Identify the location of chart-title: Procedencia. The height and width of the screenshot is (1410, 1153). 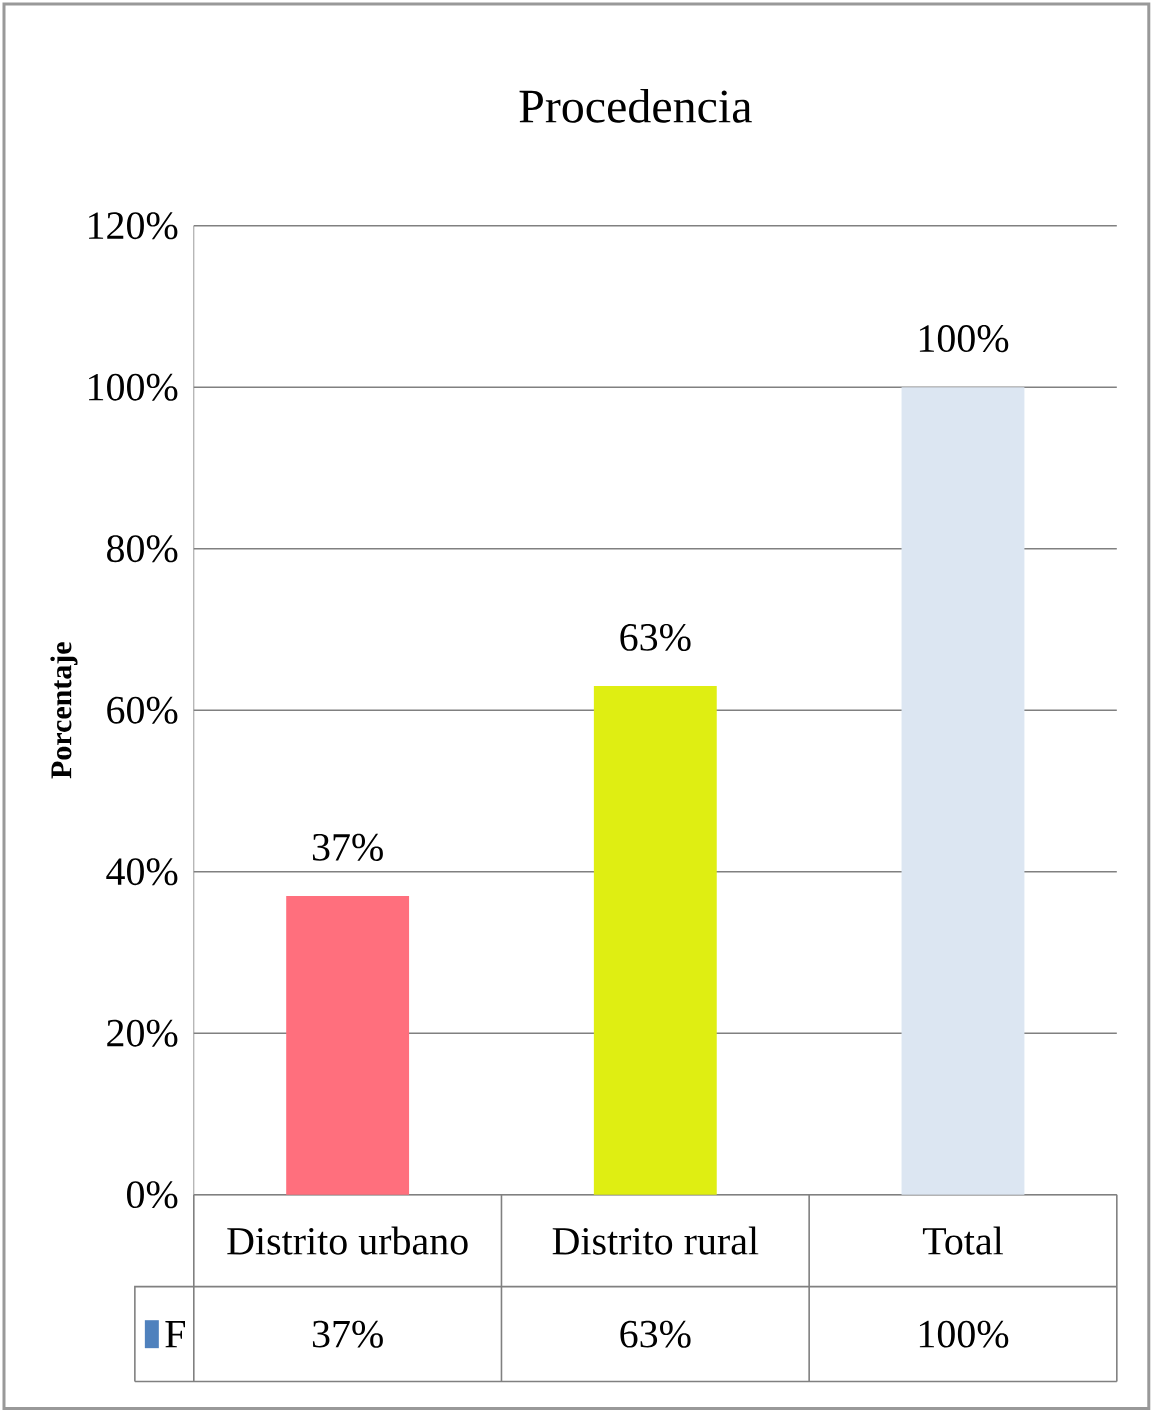
(635, 105).